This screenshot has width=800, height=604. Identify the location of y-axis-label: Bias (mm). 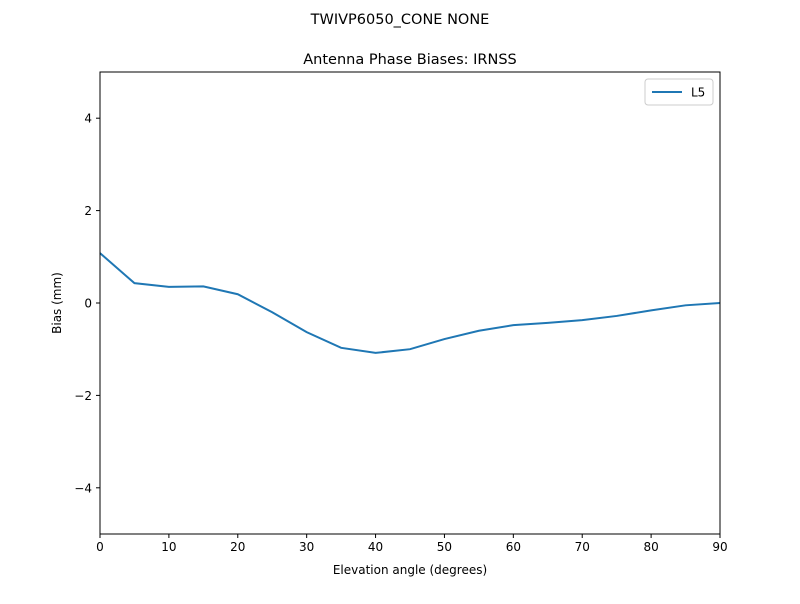
(57, 303).